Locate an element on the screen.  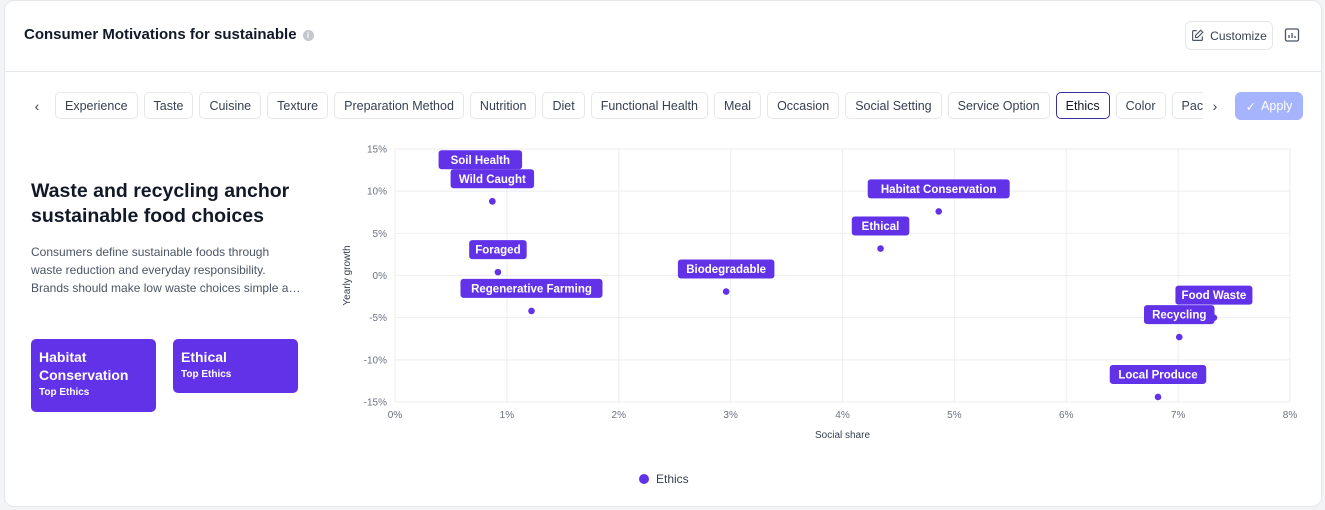
x-tick-label: 7% is located at coordinates (1178, 415).